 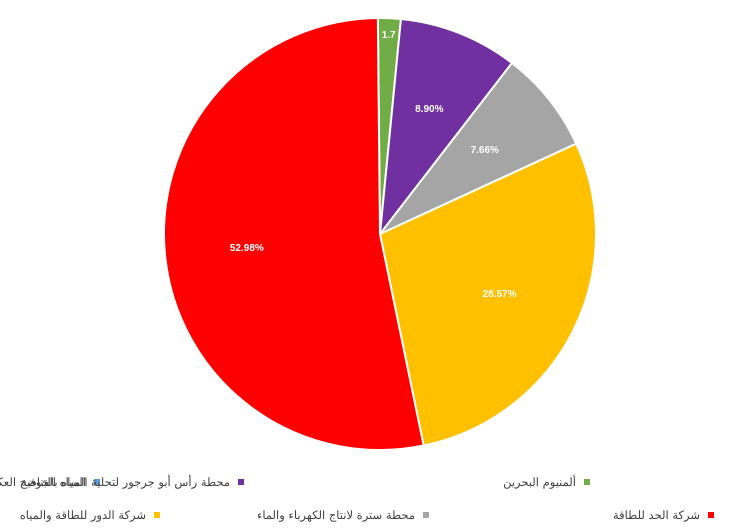 I want to click on data-label-4: 28.57%, so click(x=500, y=294).